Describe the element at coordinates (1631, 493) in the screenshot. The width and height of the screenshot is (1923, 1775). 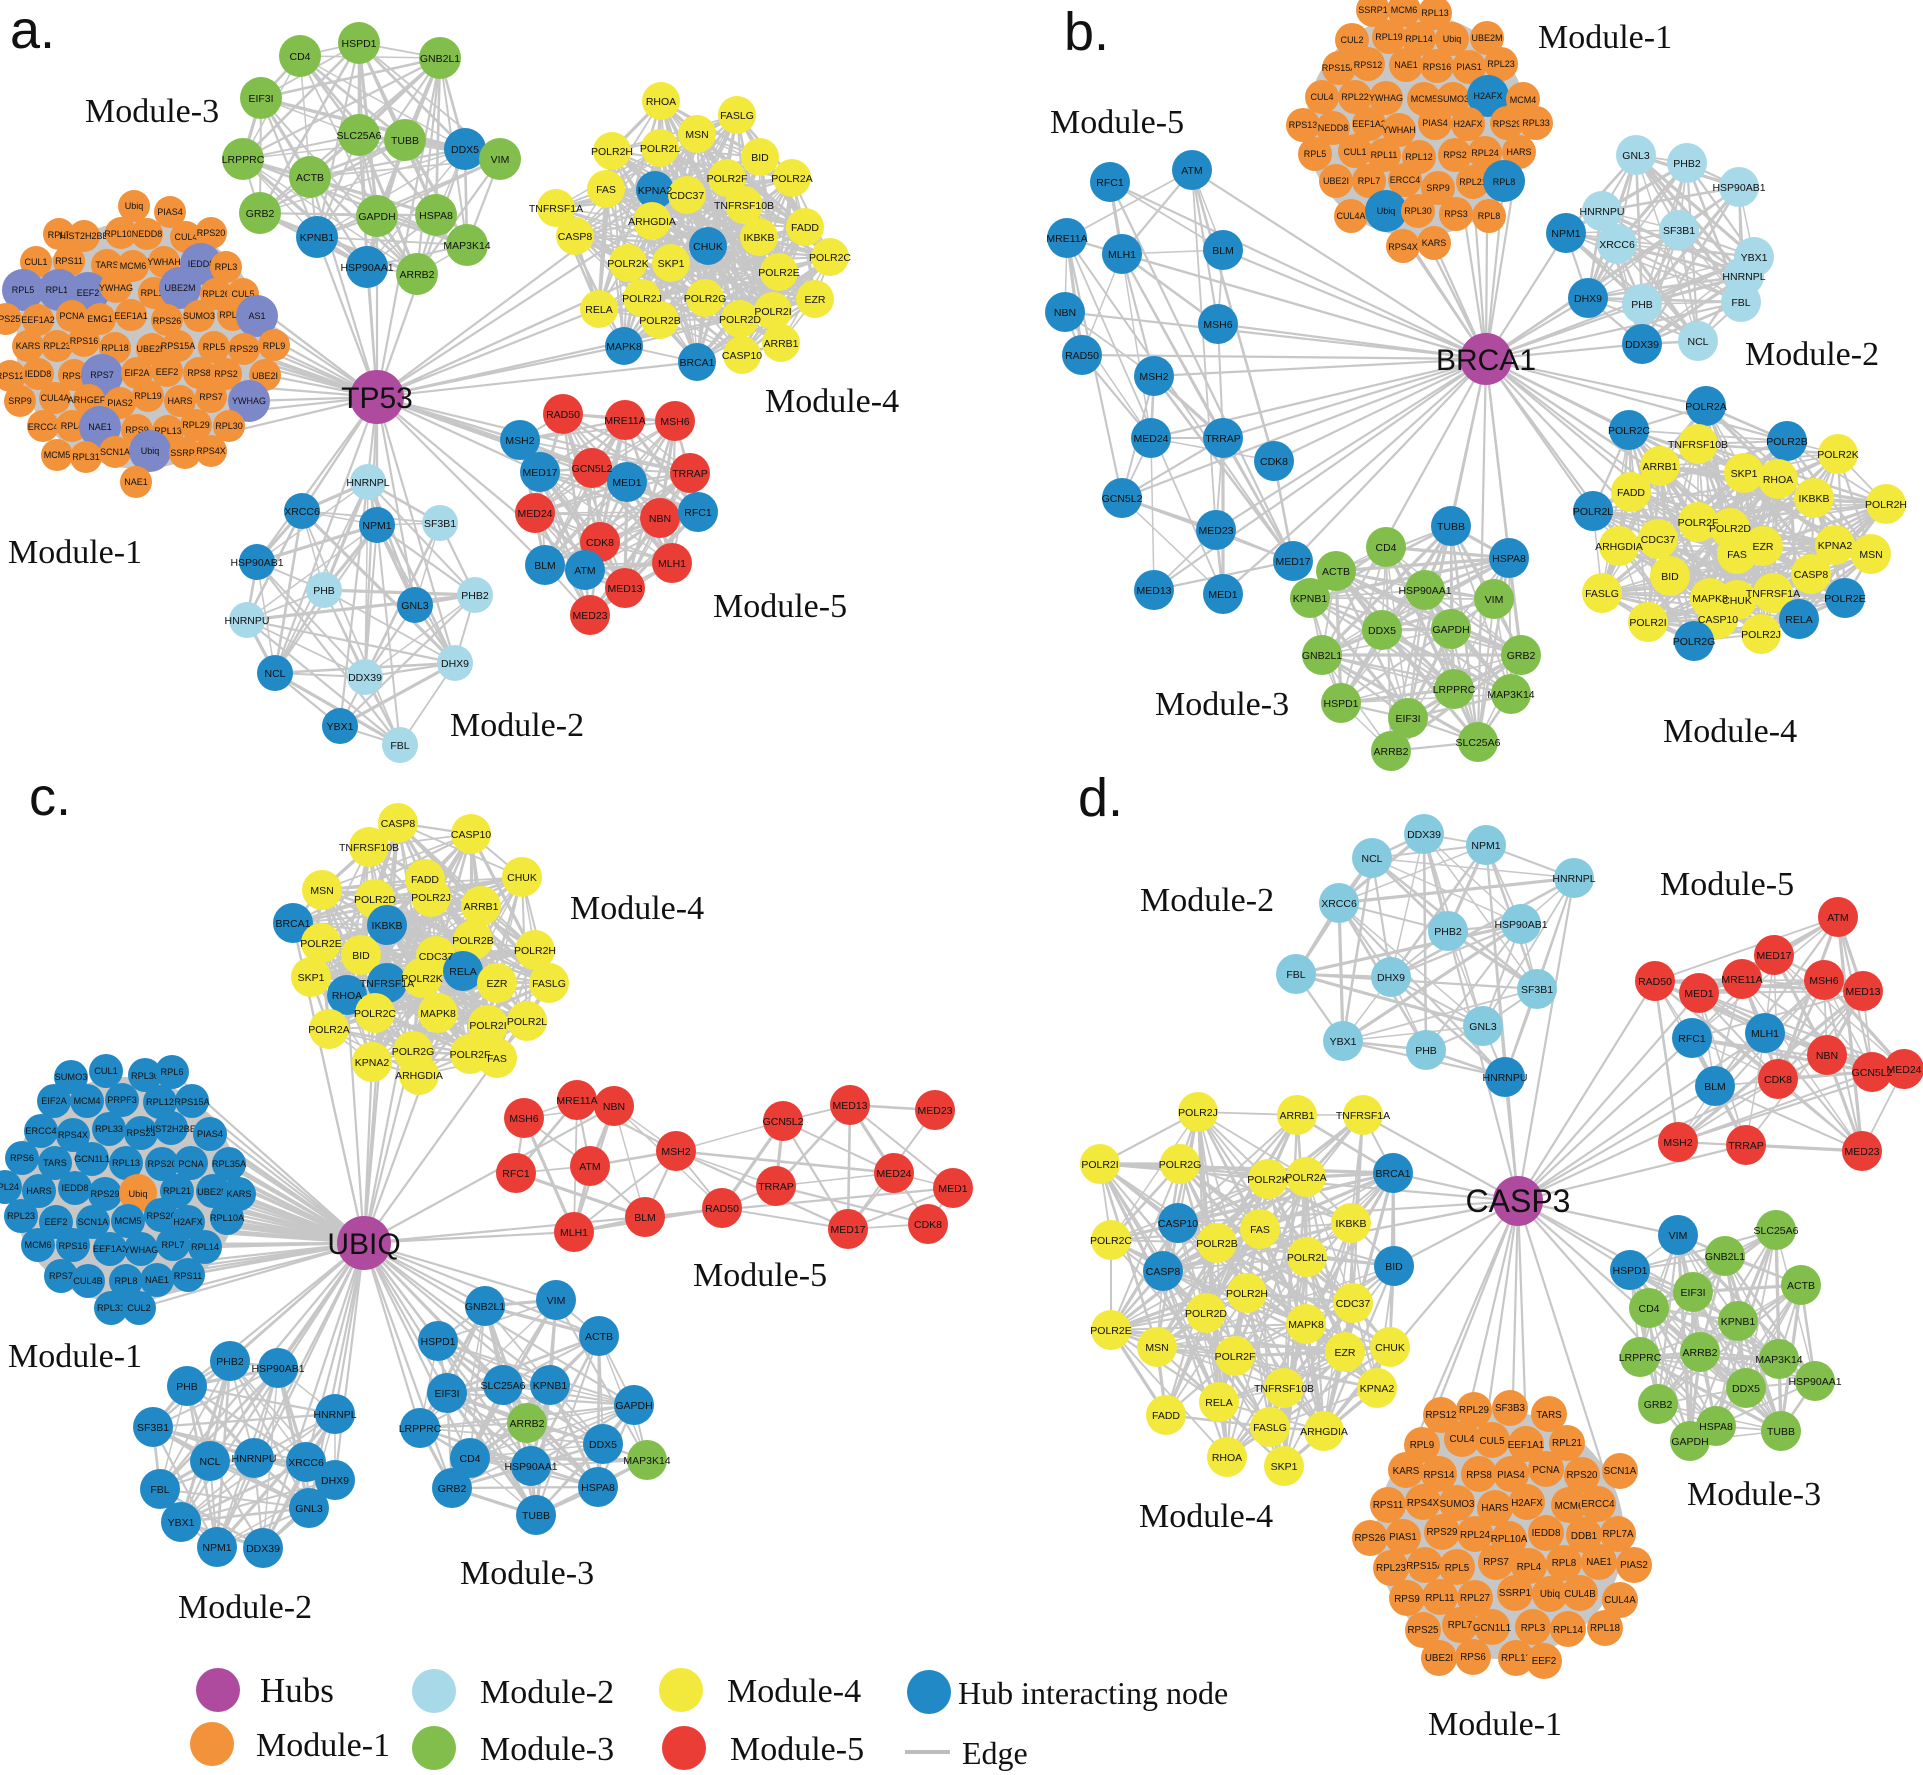
I see `svg-text: FADD` at that location.